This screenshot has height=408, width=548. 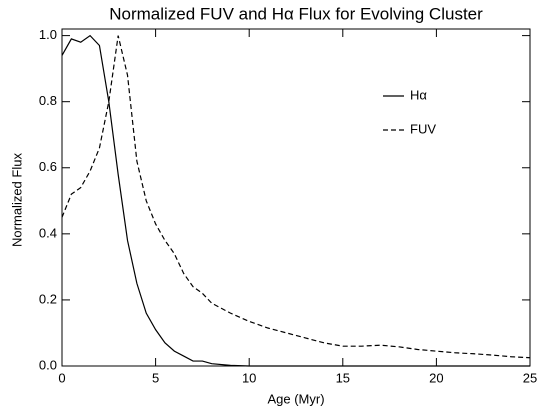 I want to click on y-tick-label: 0.2, so click(x=48, y=298).